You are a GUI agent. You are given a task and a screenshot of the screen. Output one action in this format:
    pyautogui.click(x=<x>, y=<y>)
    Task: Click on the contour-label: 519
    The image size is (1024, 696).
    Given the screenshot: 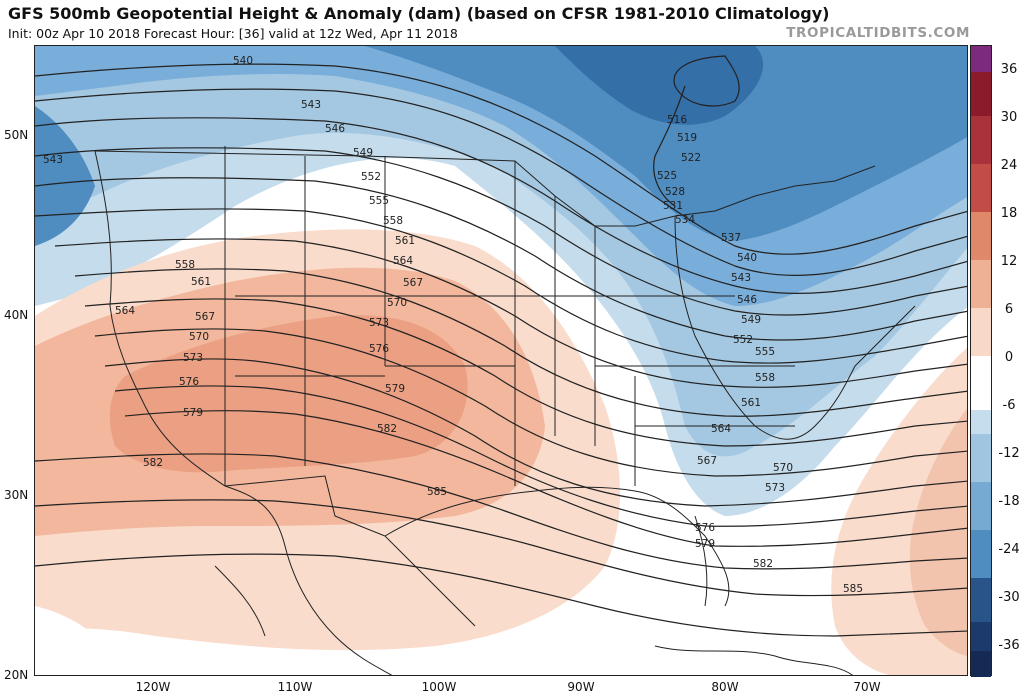 What is the action you would take?
    pyautogui.click(x=687, y=138)
    